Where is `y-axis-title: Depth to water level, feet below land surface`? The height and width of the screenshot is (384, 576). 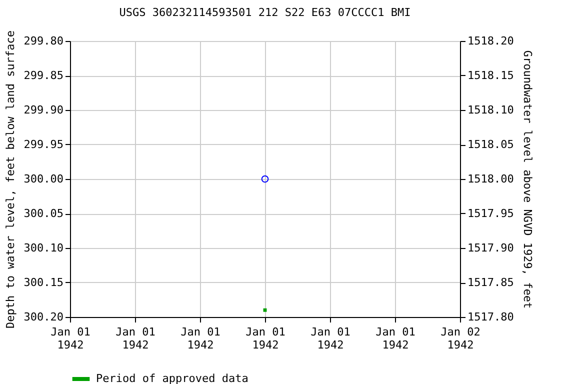 y-axis-title: Depth to water level, feet below land surface is located at coordinates (10, 179).